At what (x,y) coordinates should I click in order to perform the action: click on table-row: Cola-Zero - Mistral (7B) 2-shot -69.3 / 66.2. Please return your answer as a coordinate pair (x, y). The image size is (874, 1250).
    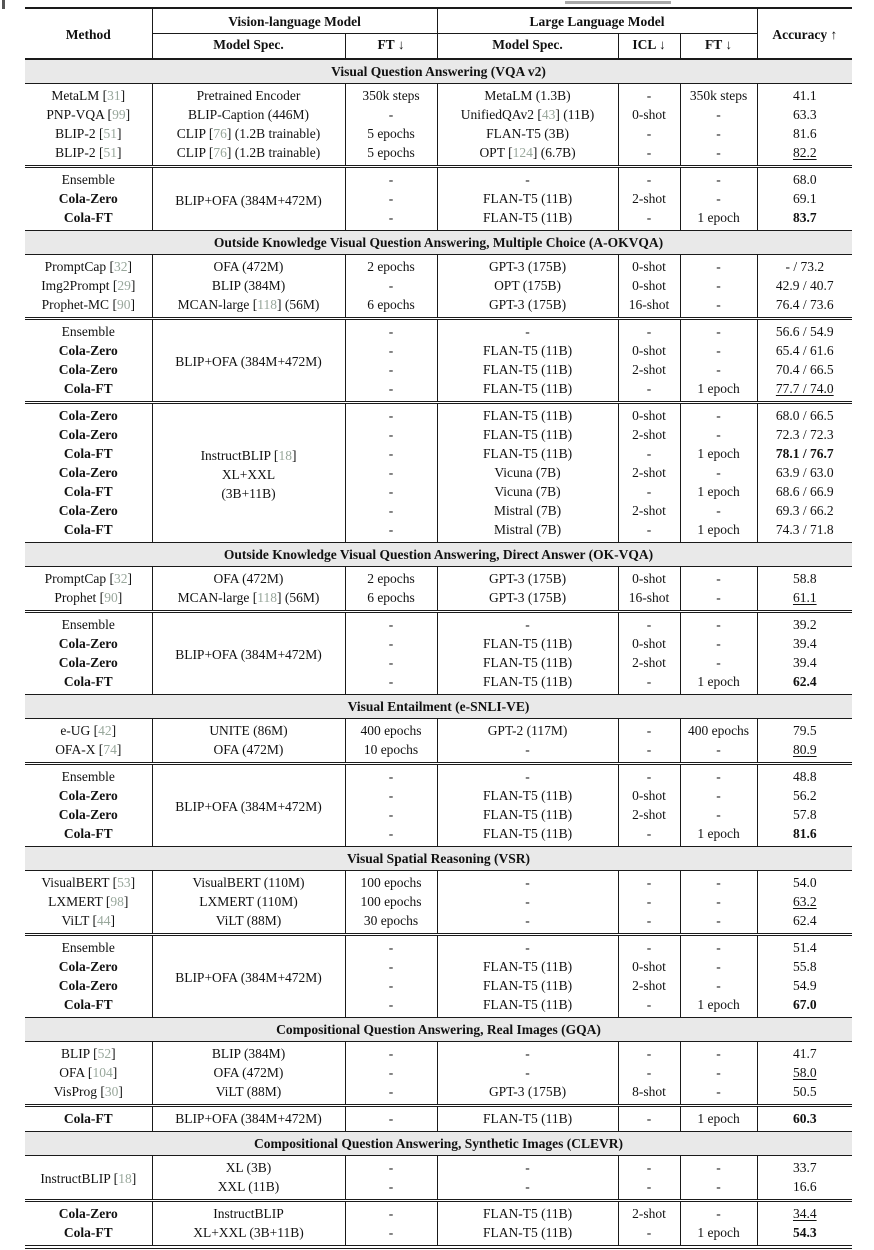
    Looking at the image, I should click on (439, 510).